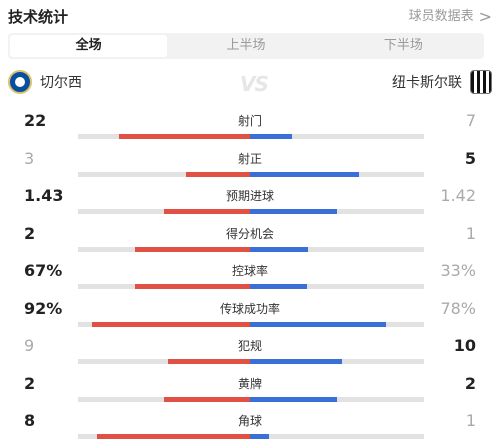 This screenshot has width=500, height=440. What do you see at coordinates (249, 308) in the screenshot?
I see `stat-label: 传球成功率` at bounding box center [249, 308].